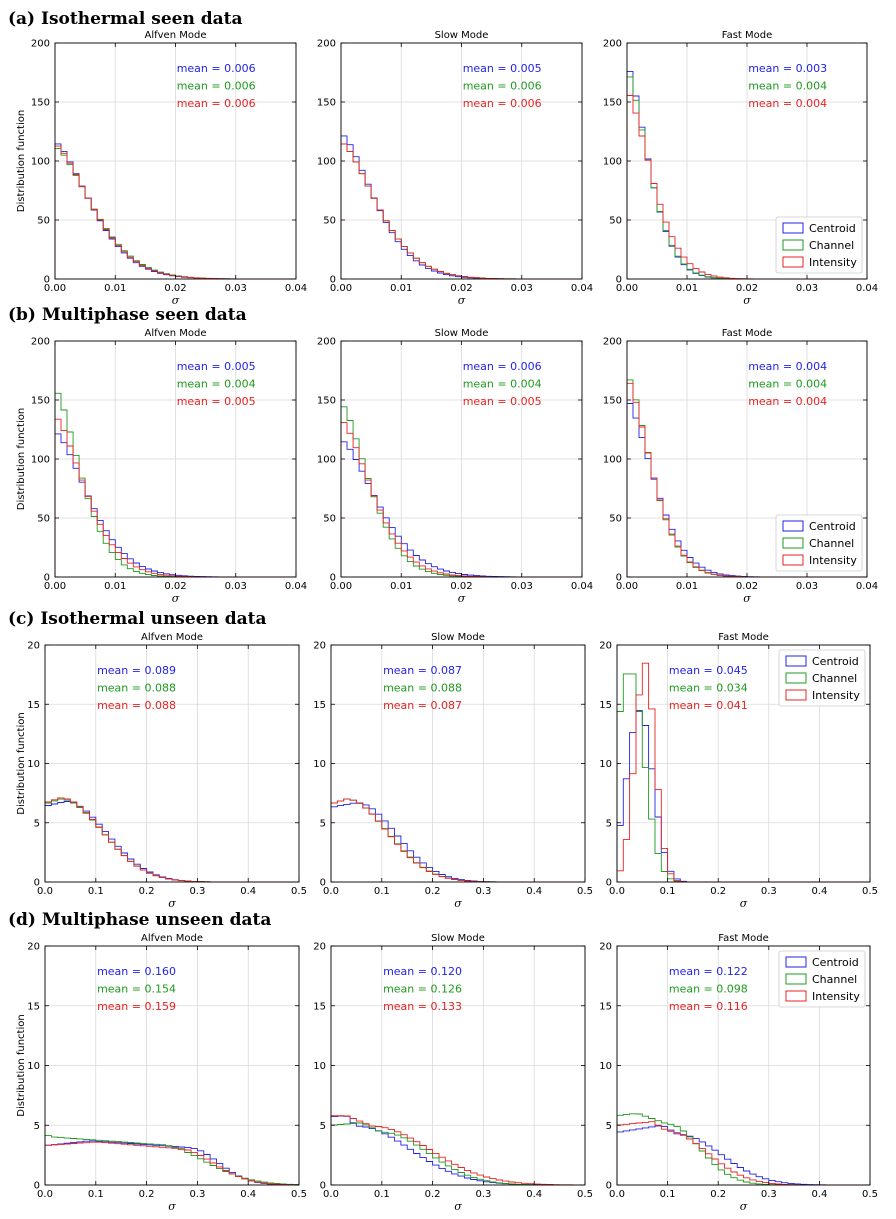  I want to click on mean-intensity: mean = 0.088, so click(136, 705).